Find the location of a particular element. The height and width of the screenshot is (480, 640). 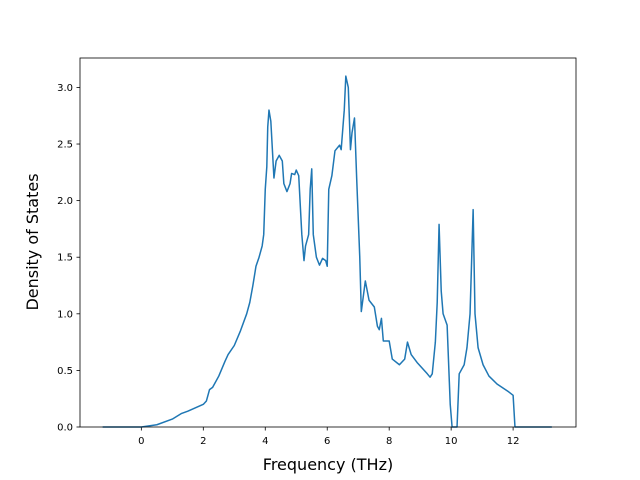

x-axis-label: Frequency (THz) is located at coordinates (328, 464).